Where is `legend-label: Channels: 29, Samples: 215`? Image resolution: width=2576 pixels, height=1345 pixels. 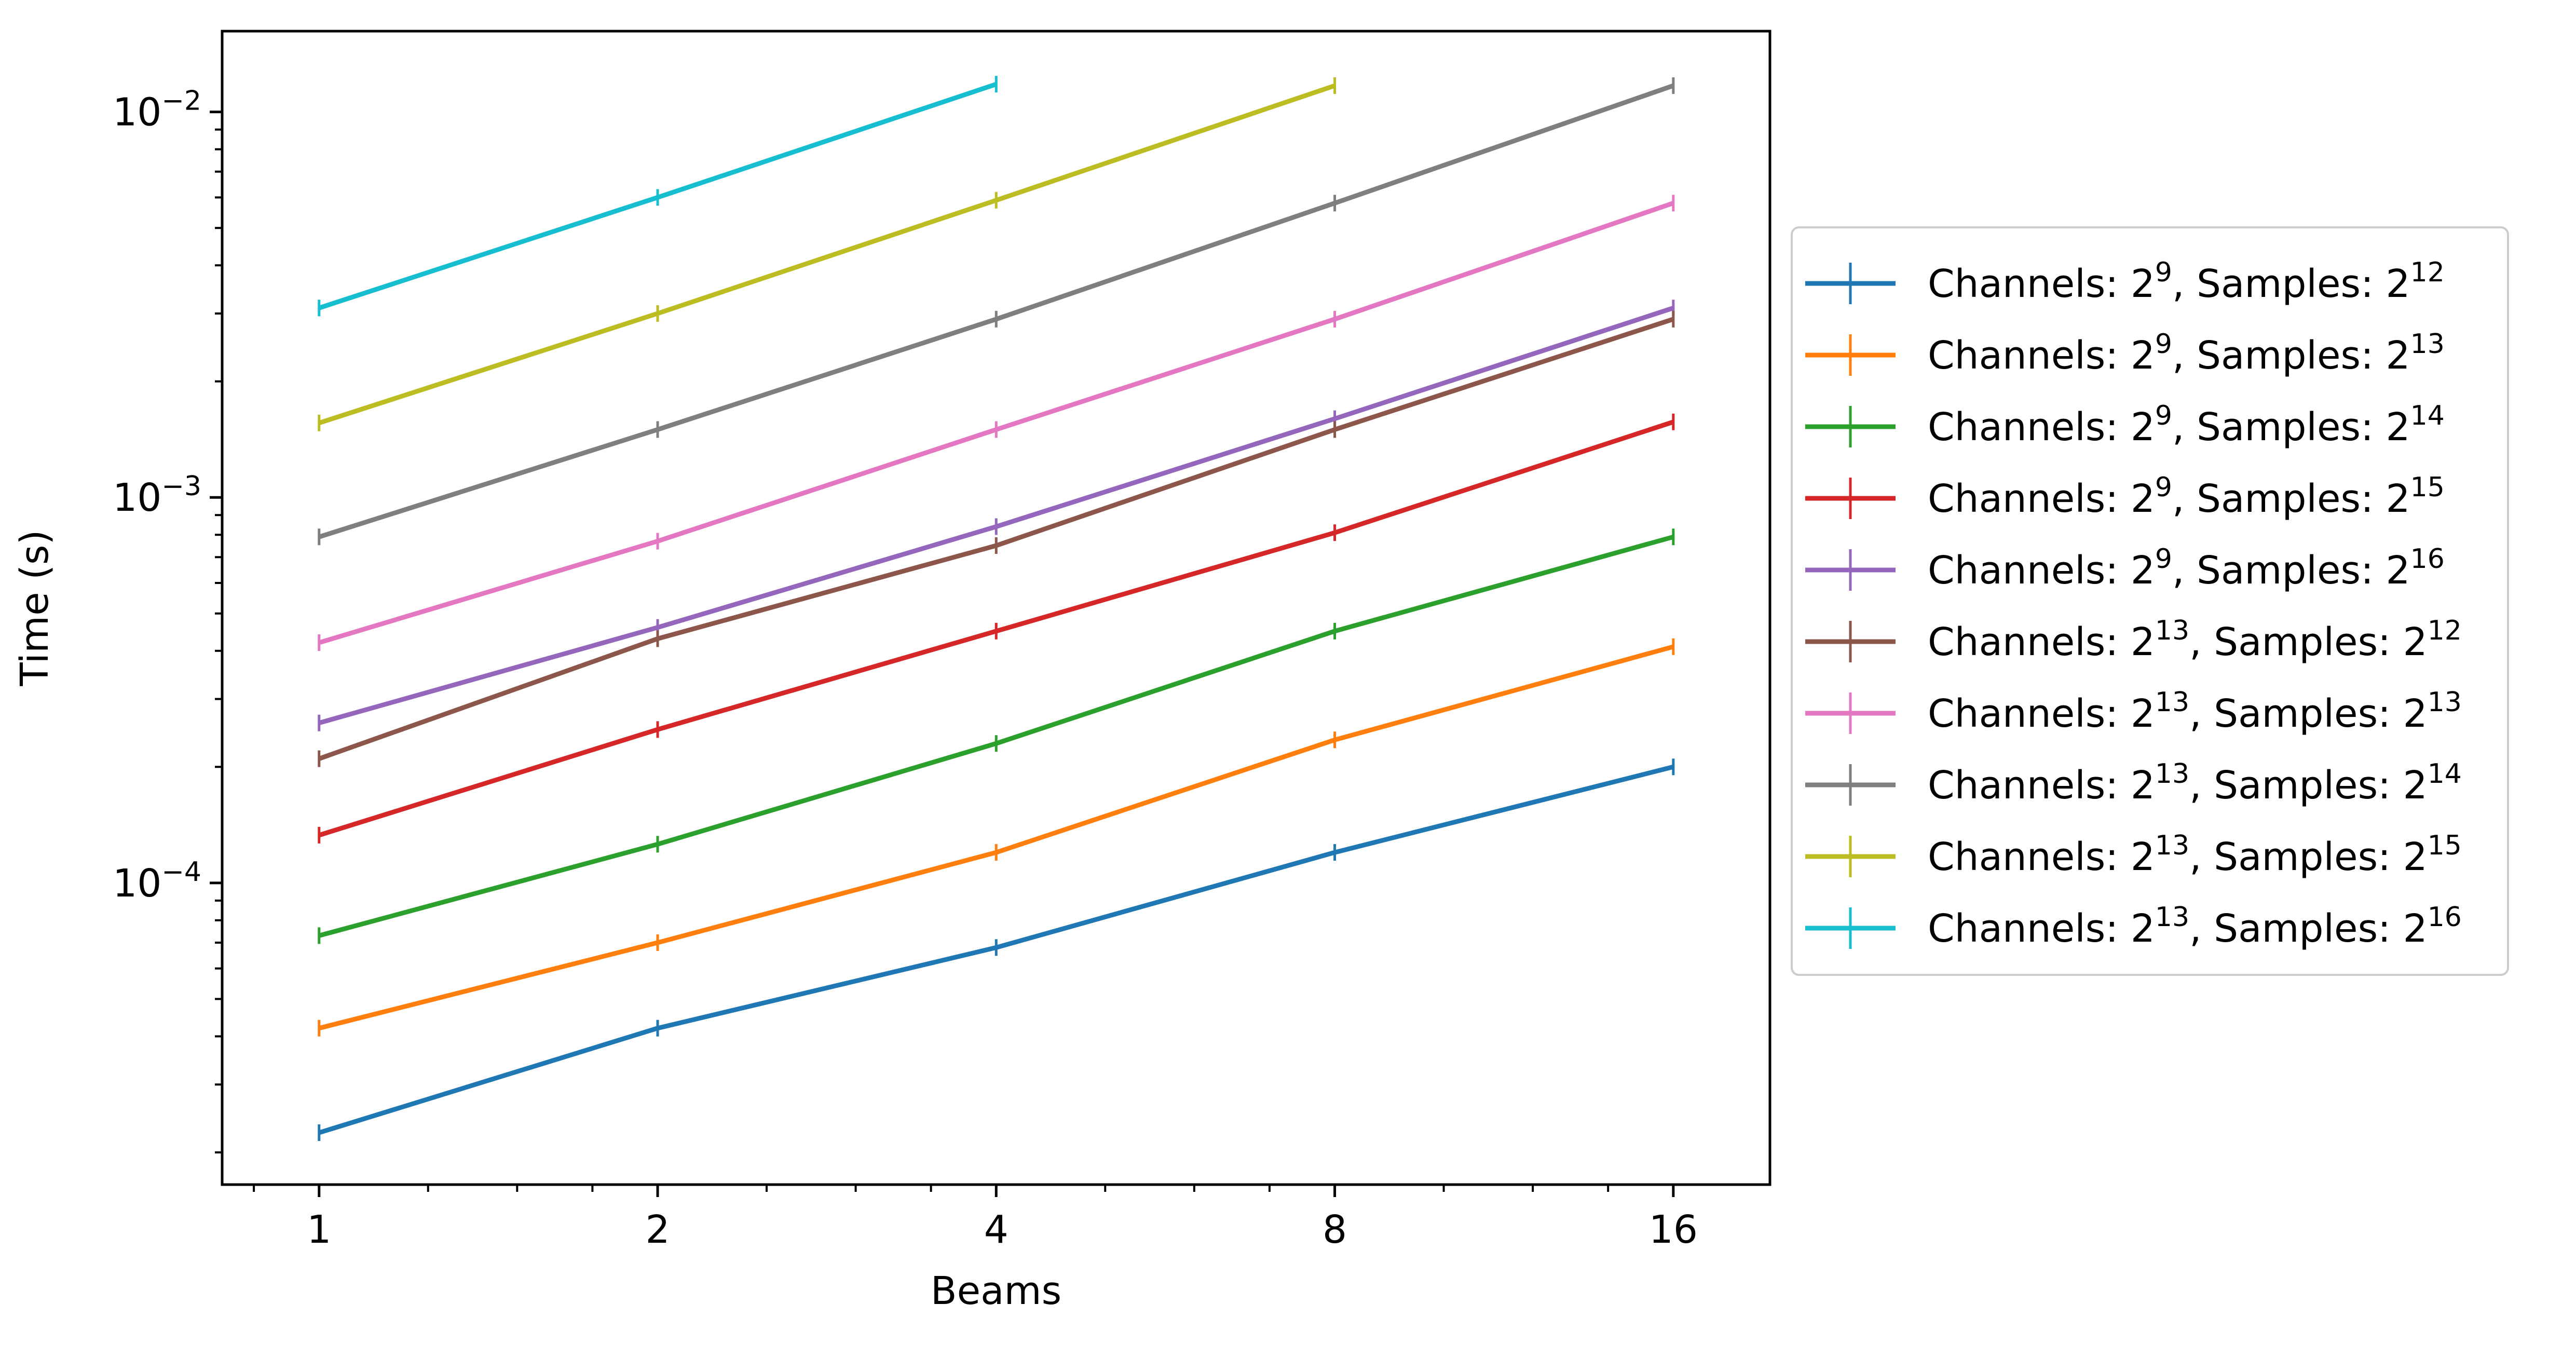
legend-label: Channels: 29, Samples: 215 is located at coordinates (2186, 496).